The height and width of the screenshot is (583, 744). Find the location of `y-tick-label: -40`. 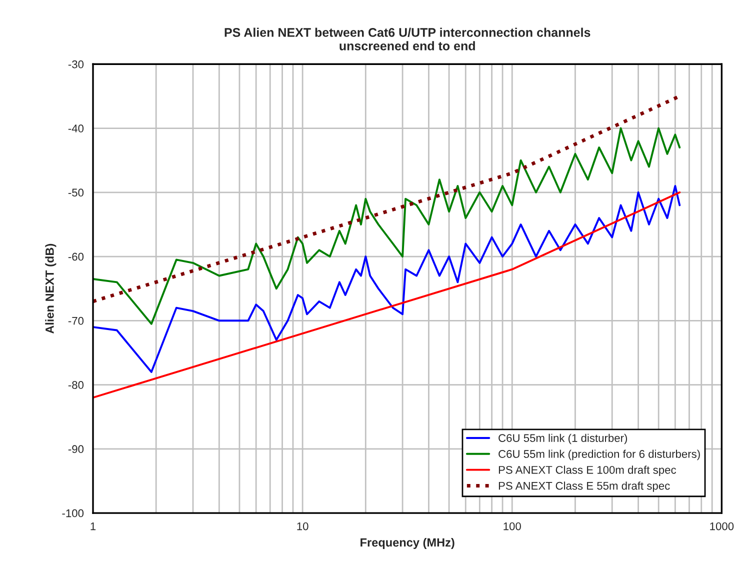

y-tick-label: -40 is located at coordinates (76, 128).